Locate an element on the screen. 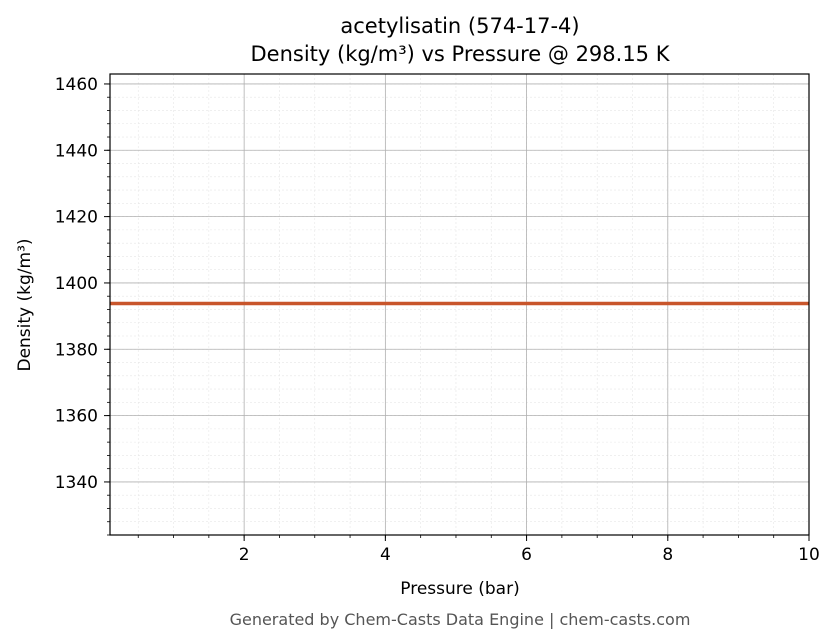 The image size is (836, 644). y-tick-label: 1400 is located at coordinates (76, 284).